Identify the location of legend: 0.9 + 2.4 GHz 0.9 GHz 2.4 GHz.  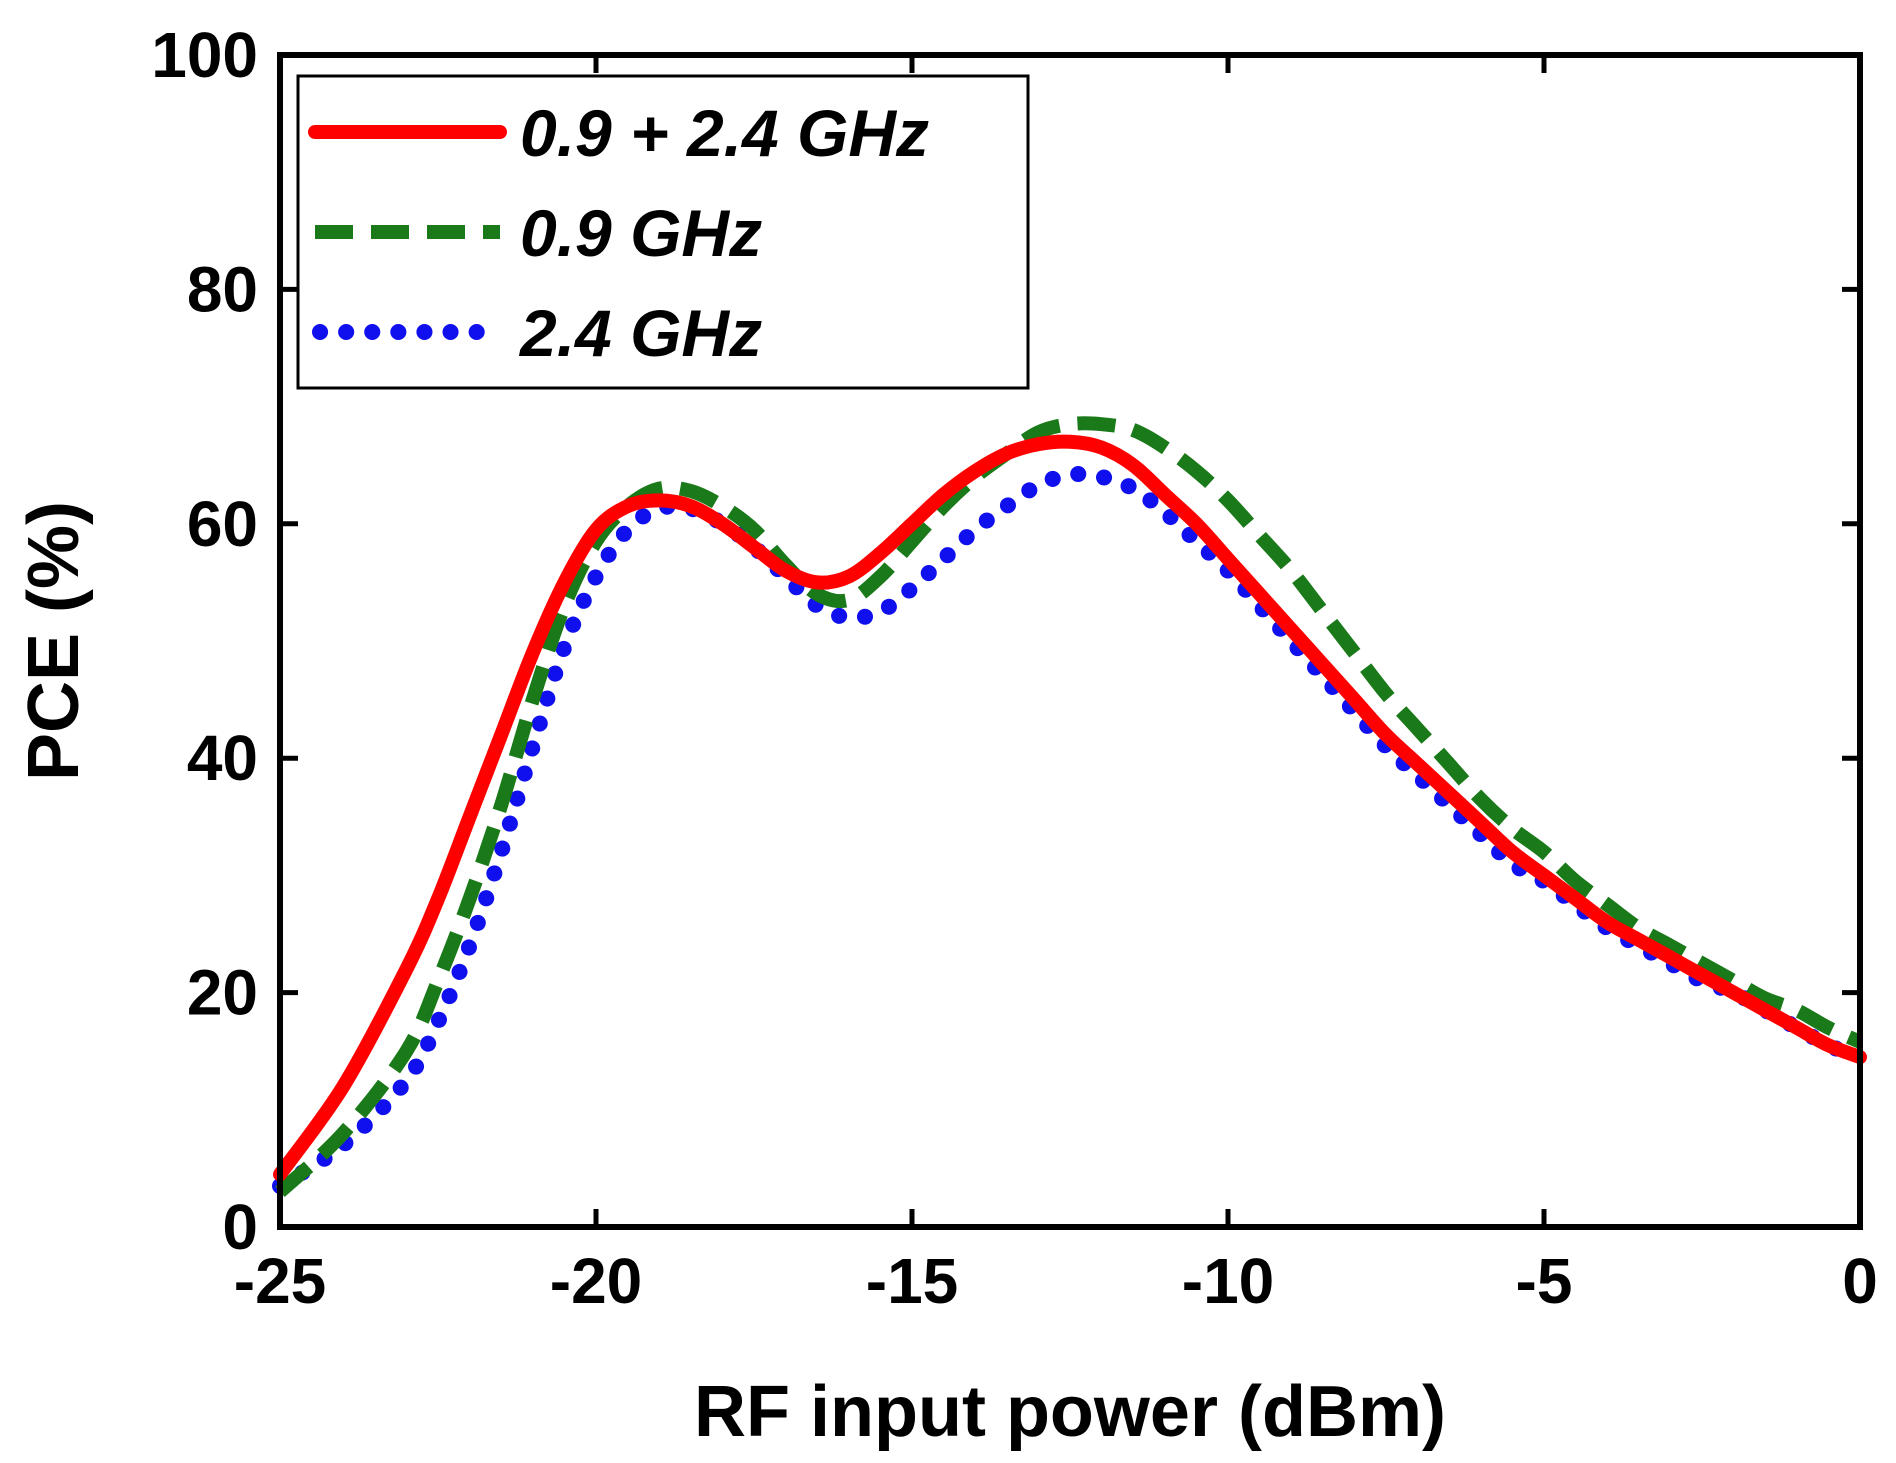
(663, 232).